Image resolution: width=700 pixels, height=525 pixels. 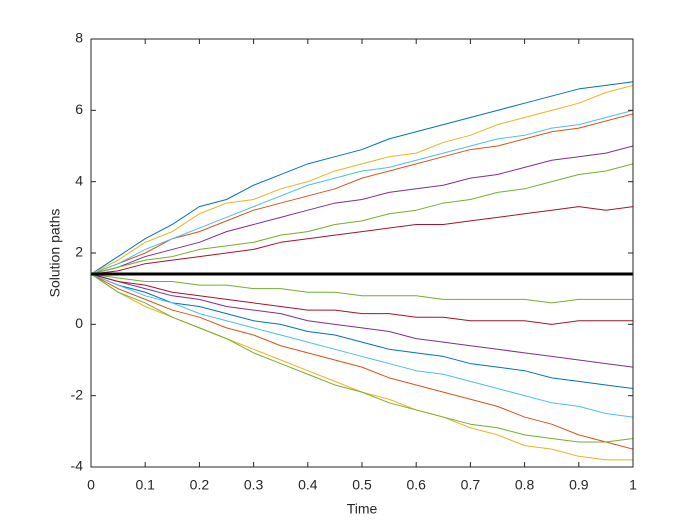 I want to click on x-tick-label: 0.8, so click(x=525, y=485).